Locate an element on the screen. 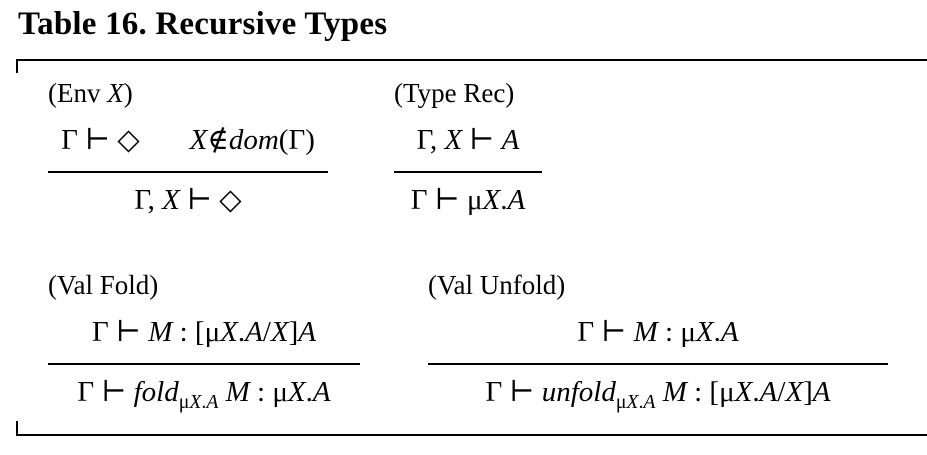 This screenshot has width=927, height=455. rule-env-x: (Env X) Γ ⊢ ◇ X∉dom(Γ) Γ, X ⊢ ◇ is located at coordinates (188, 149).